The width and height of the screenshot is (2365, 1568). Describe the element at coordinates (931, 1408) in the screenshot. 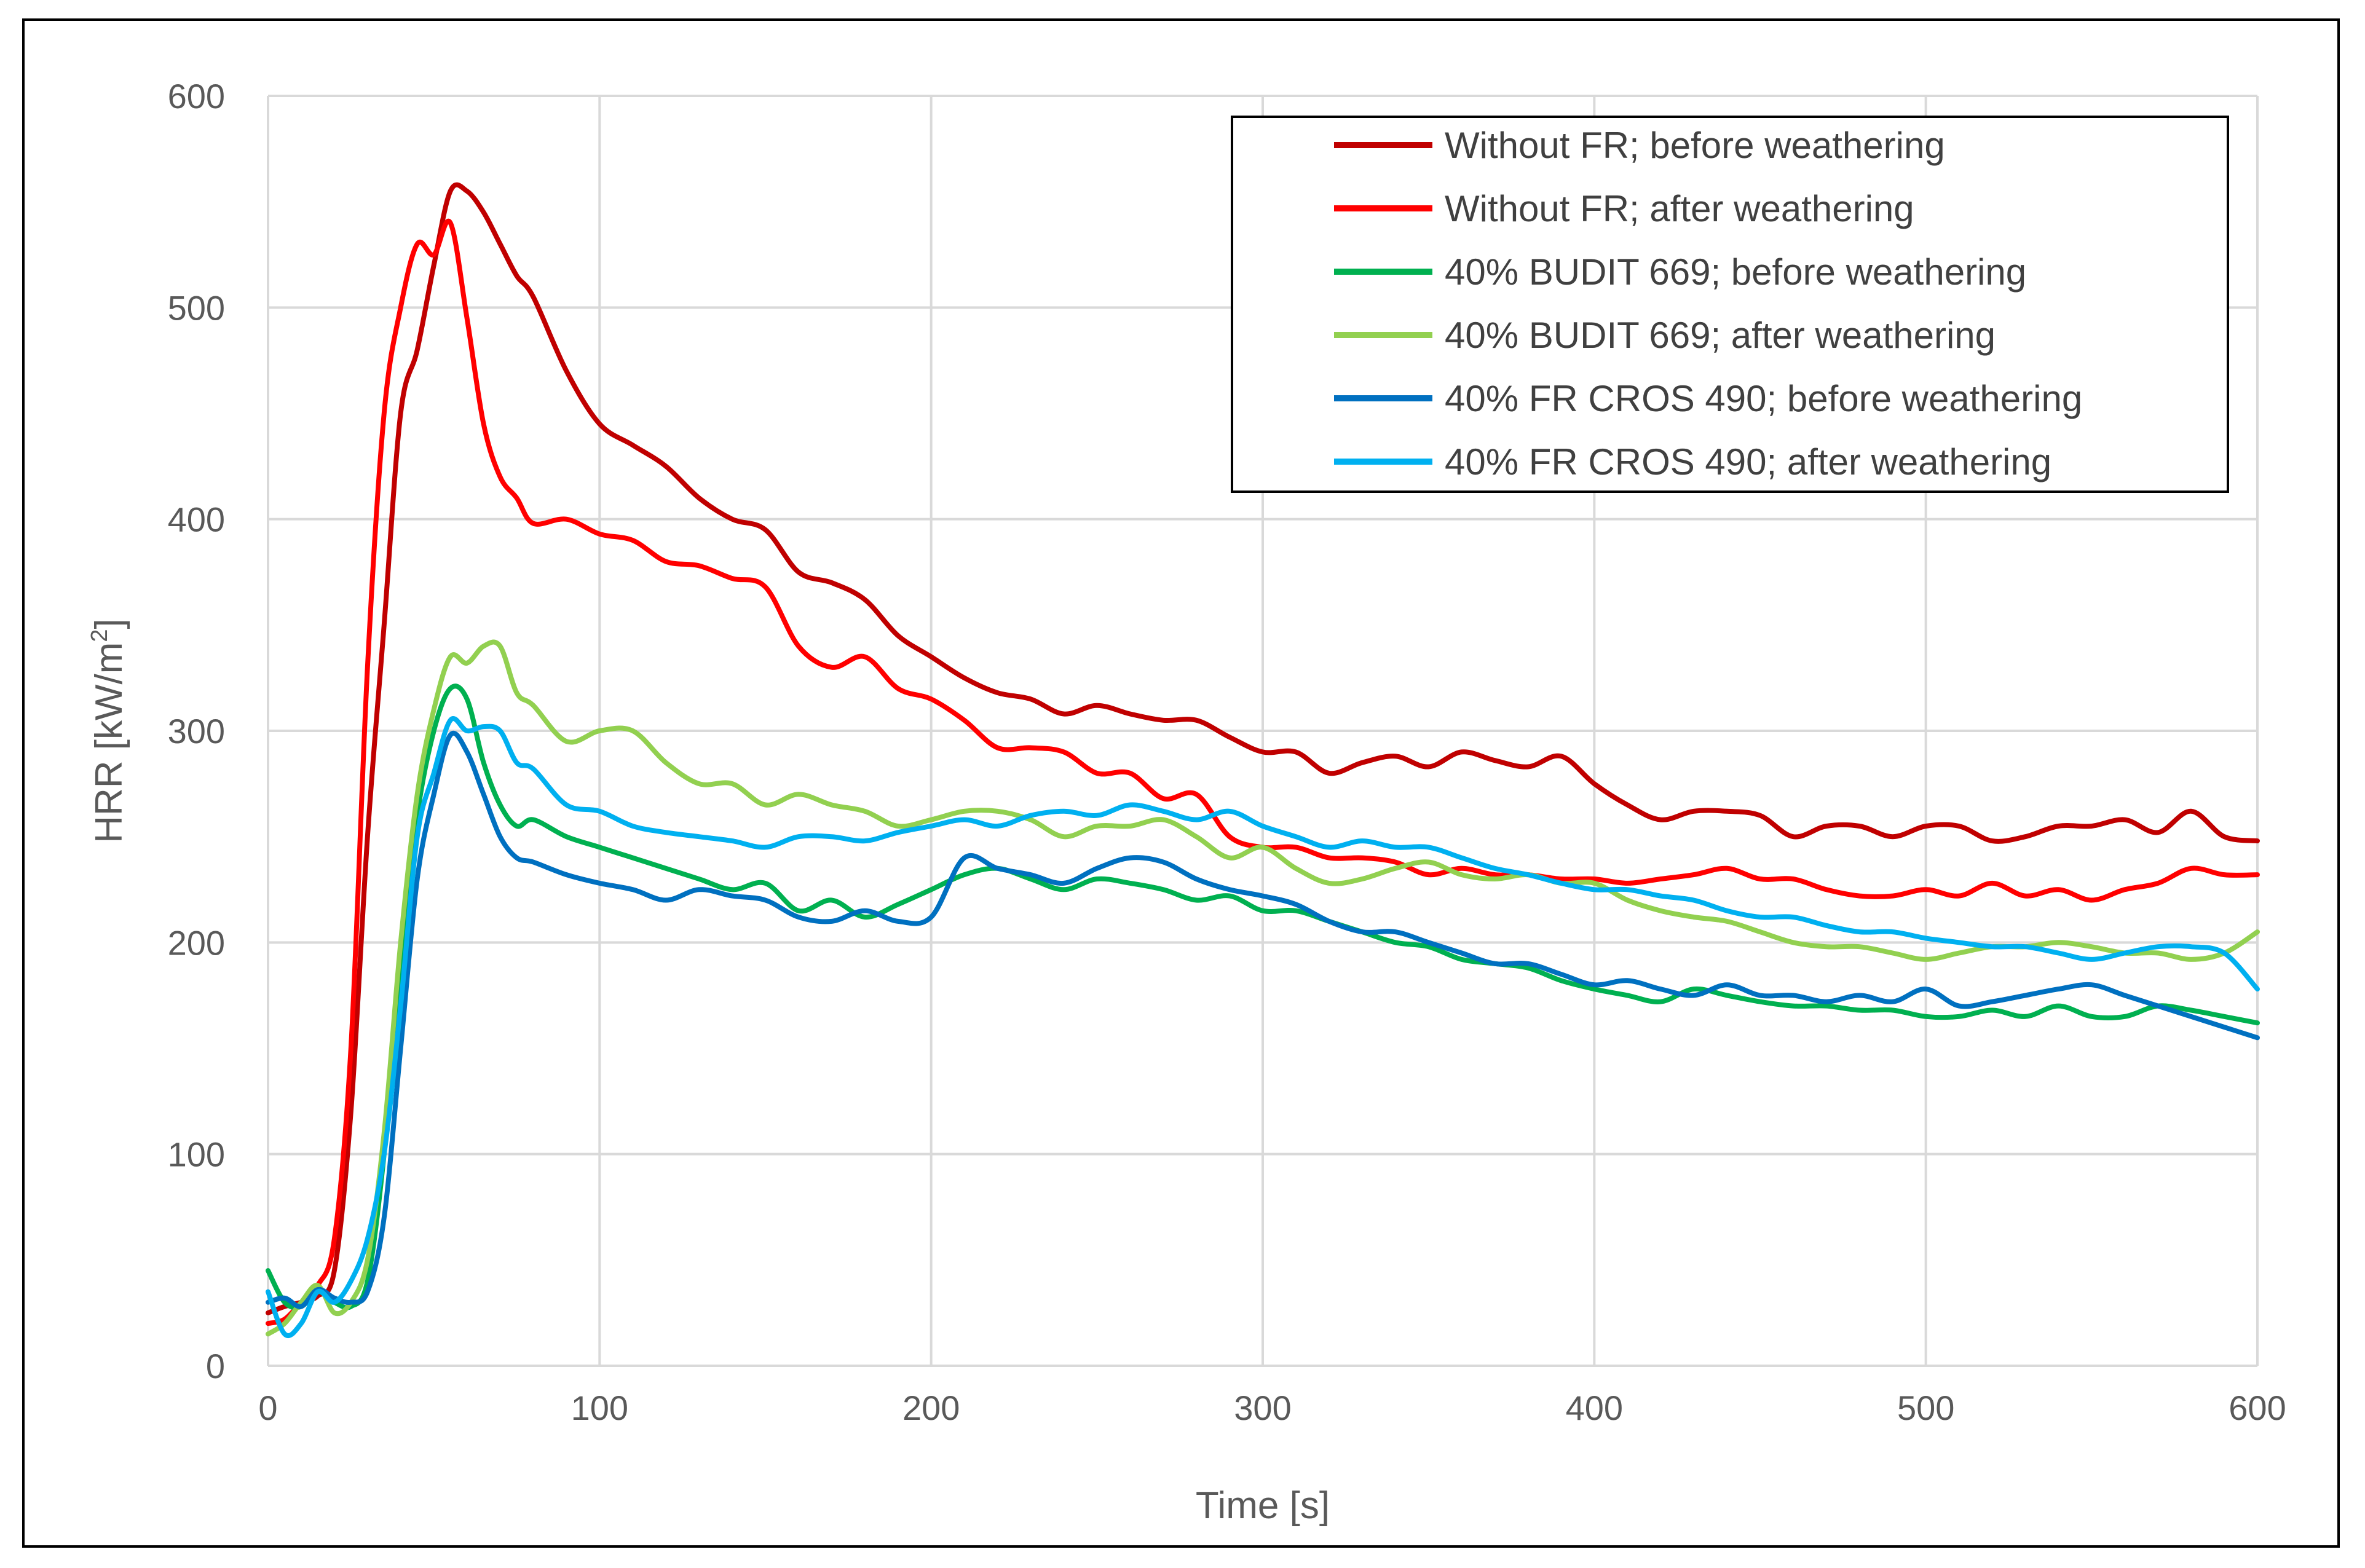

I see `x-tick-label: 200` at that location.